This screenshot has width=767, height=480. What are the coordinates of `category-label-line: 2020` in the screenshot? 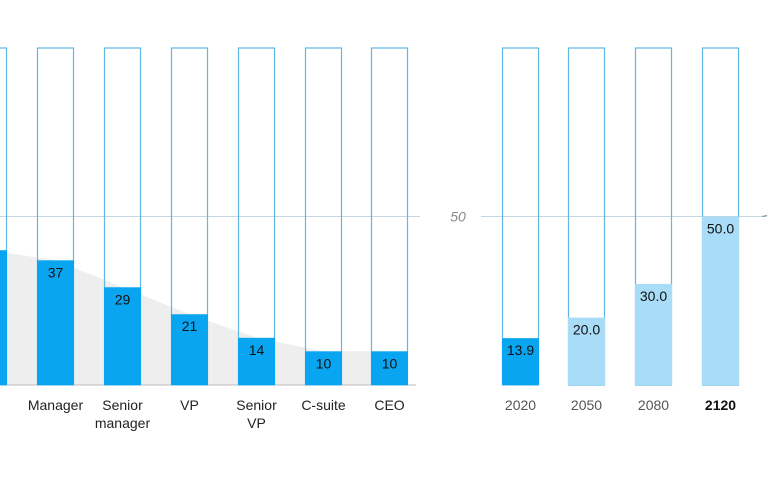 It's located at (520, 405).